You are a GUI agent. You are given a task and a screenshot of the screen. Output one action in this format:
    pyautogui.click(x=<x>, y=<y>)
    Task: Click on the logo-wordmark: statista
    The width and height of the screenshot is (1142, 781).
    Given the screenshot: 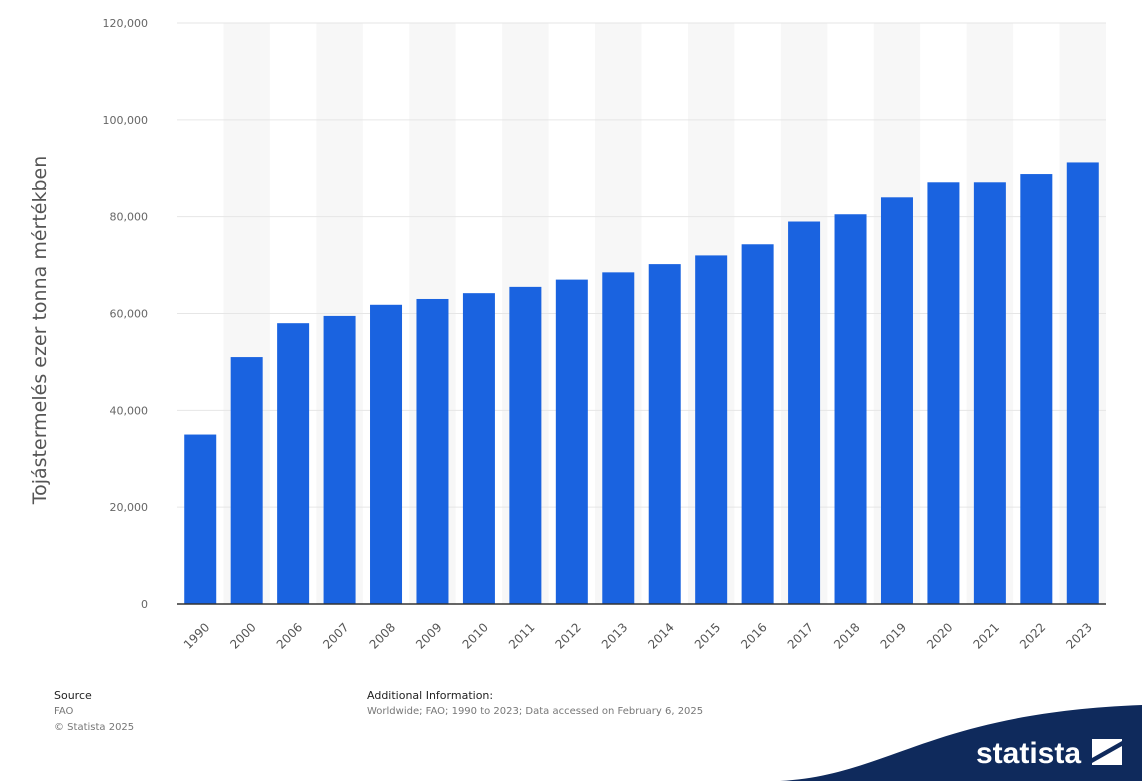 What is the action you would take?
    pyautogui.click(x=1028, y=753)
    